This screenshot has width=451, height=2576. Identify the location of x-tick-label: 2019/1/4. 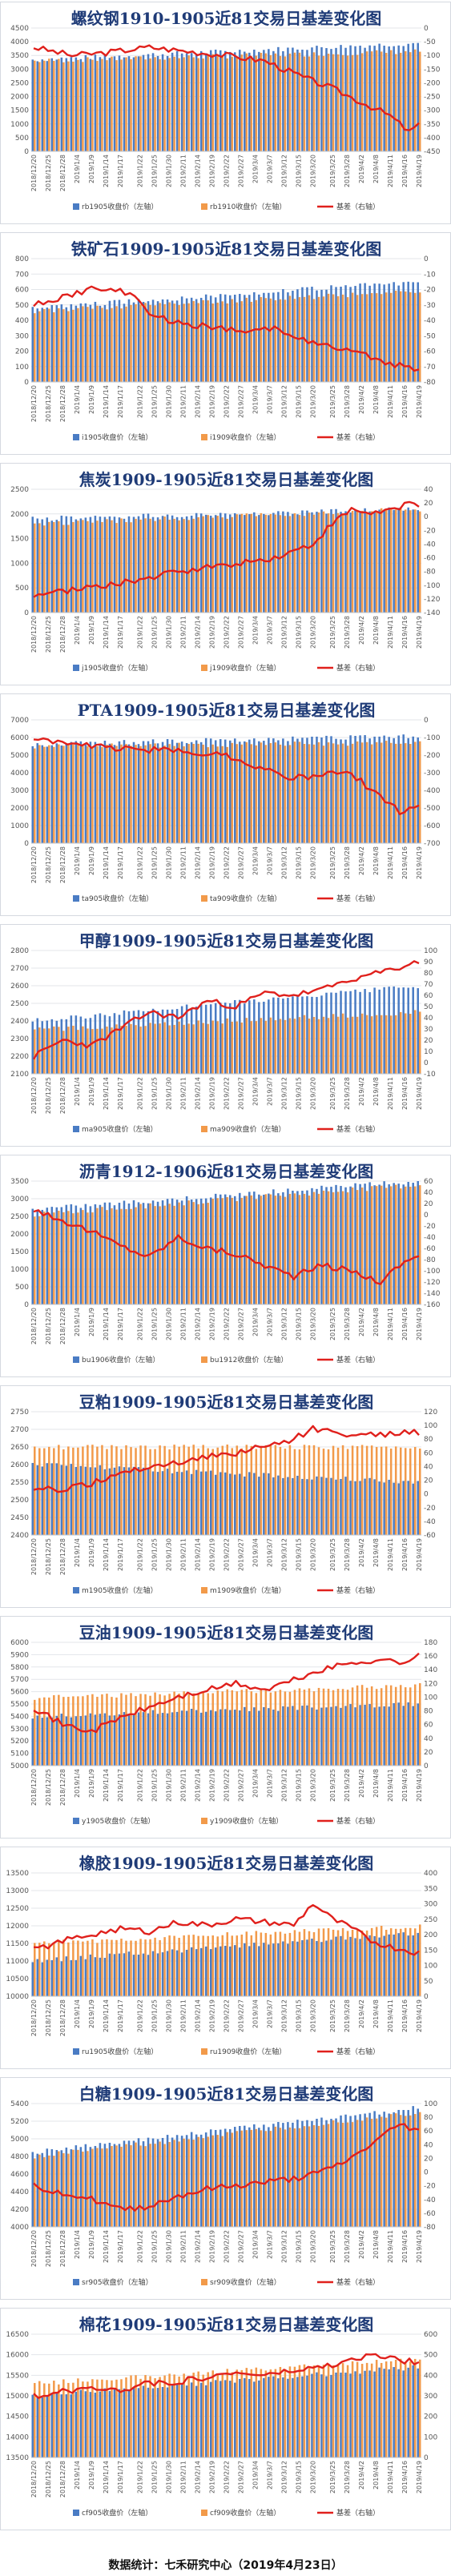
(77, 399).